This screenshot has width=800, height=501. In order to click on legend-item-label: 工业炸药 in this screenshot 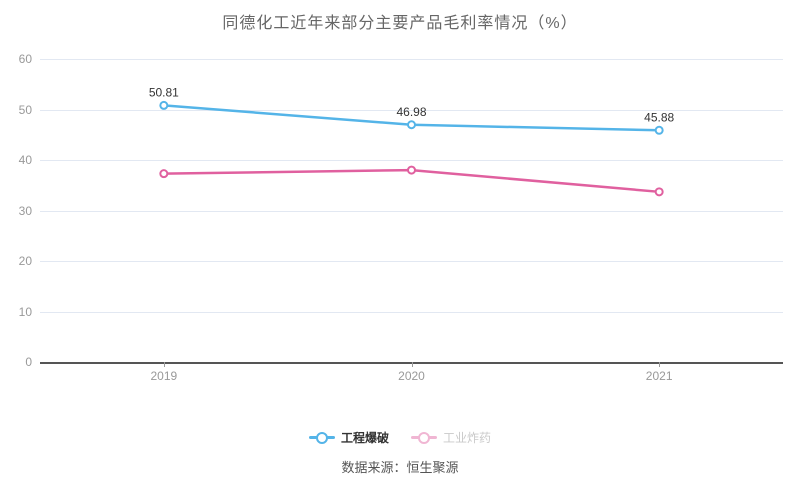, I will do `click(467, 438)`.